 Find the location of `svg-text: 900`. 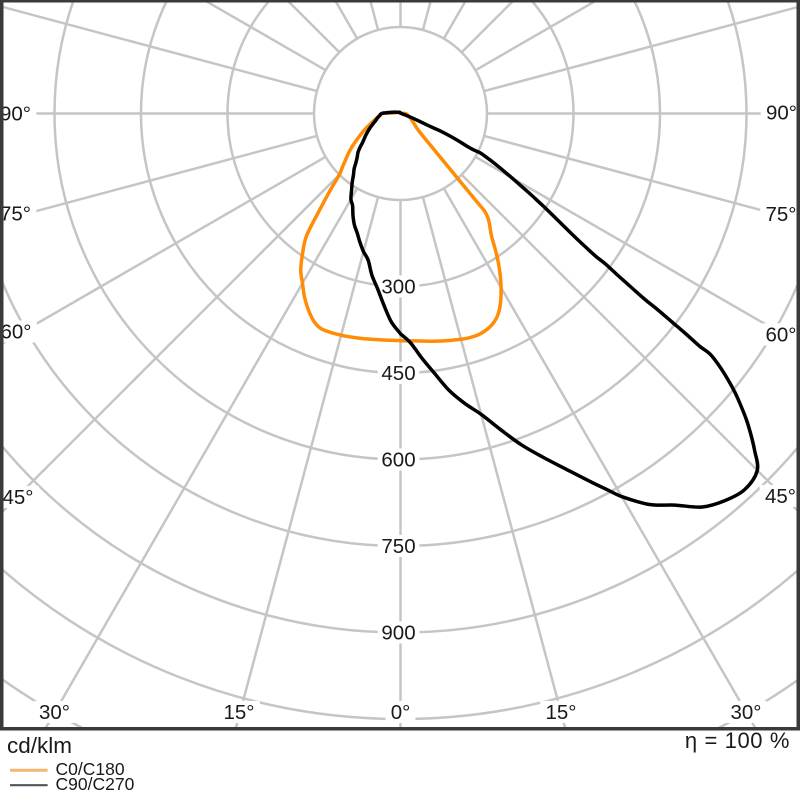

svg-text: 900 is located at coordinates (398, 633).